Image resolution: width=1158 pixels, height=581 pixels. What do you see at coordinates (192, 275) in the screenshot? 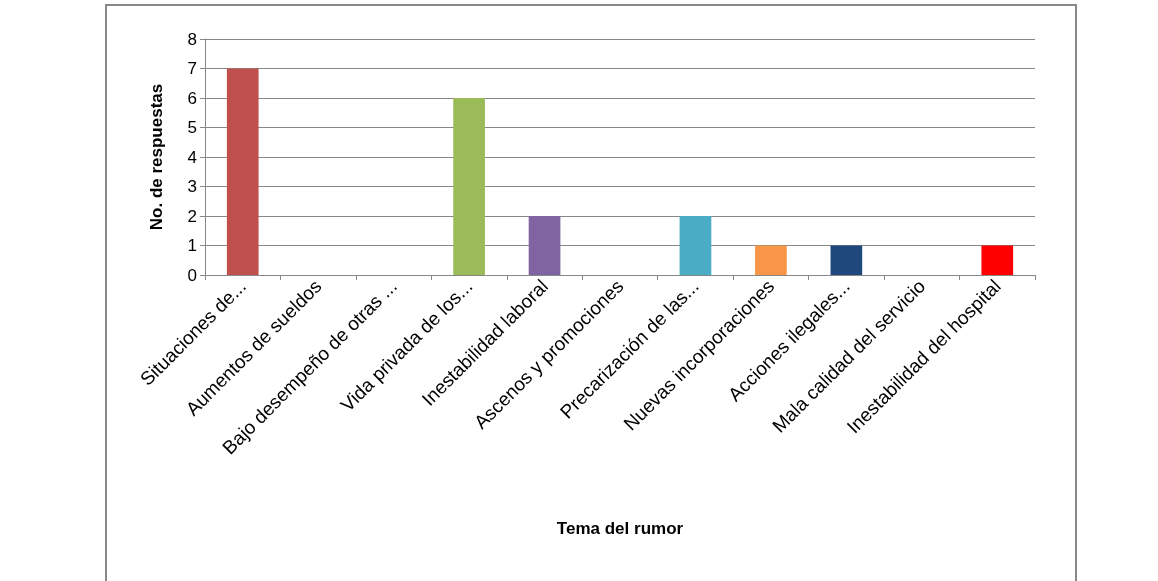
I see `y-tick-label: 0` at bounding box center [192, 275].